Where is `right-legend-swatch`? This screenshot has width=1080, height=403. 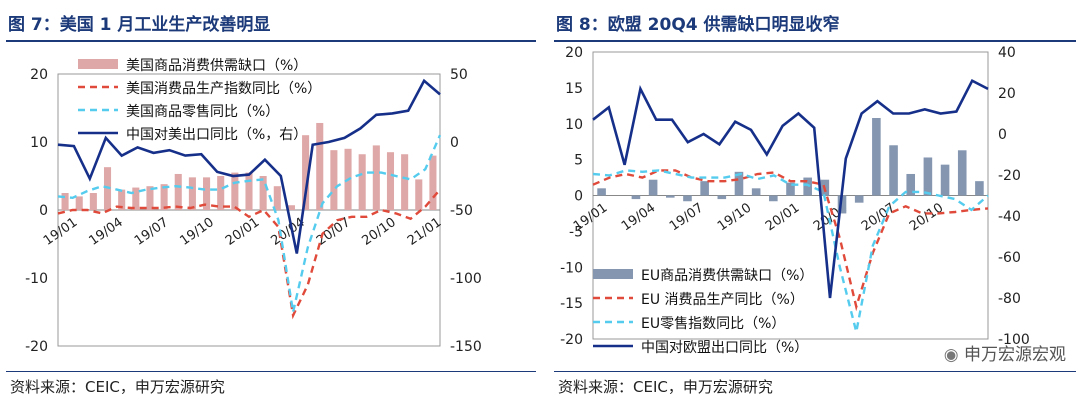 right-legend-swatch is located at coordinates (613, 274).